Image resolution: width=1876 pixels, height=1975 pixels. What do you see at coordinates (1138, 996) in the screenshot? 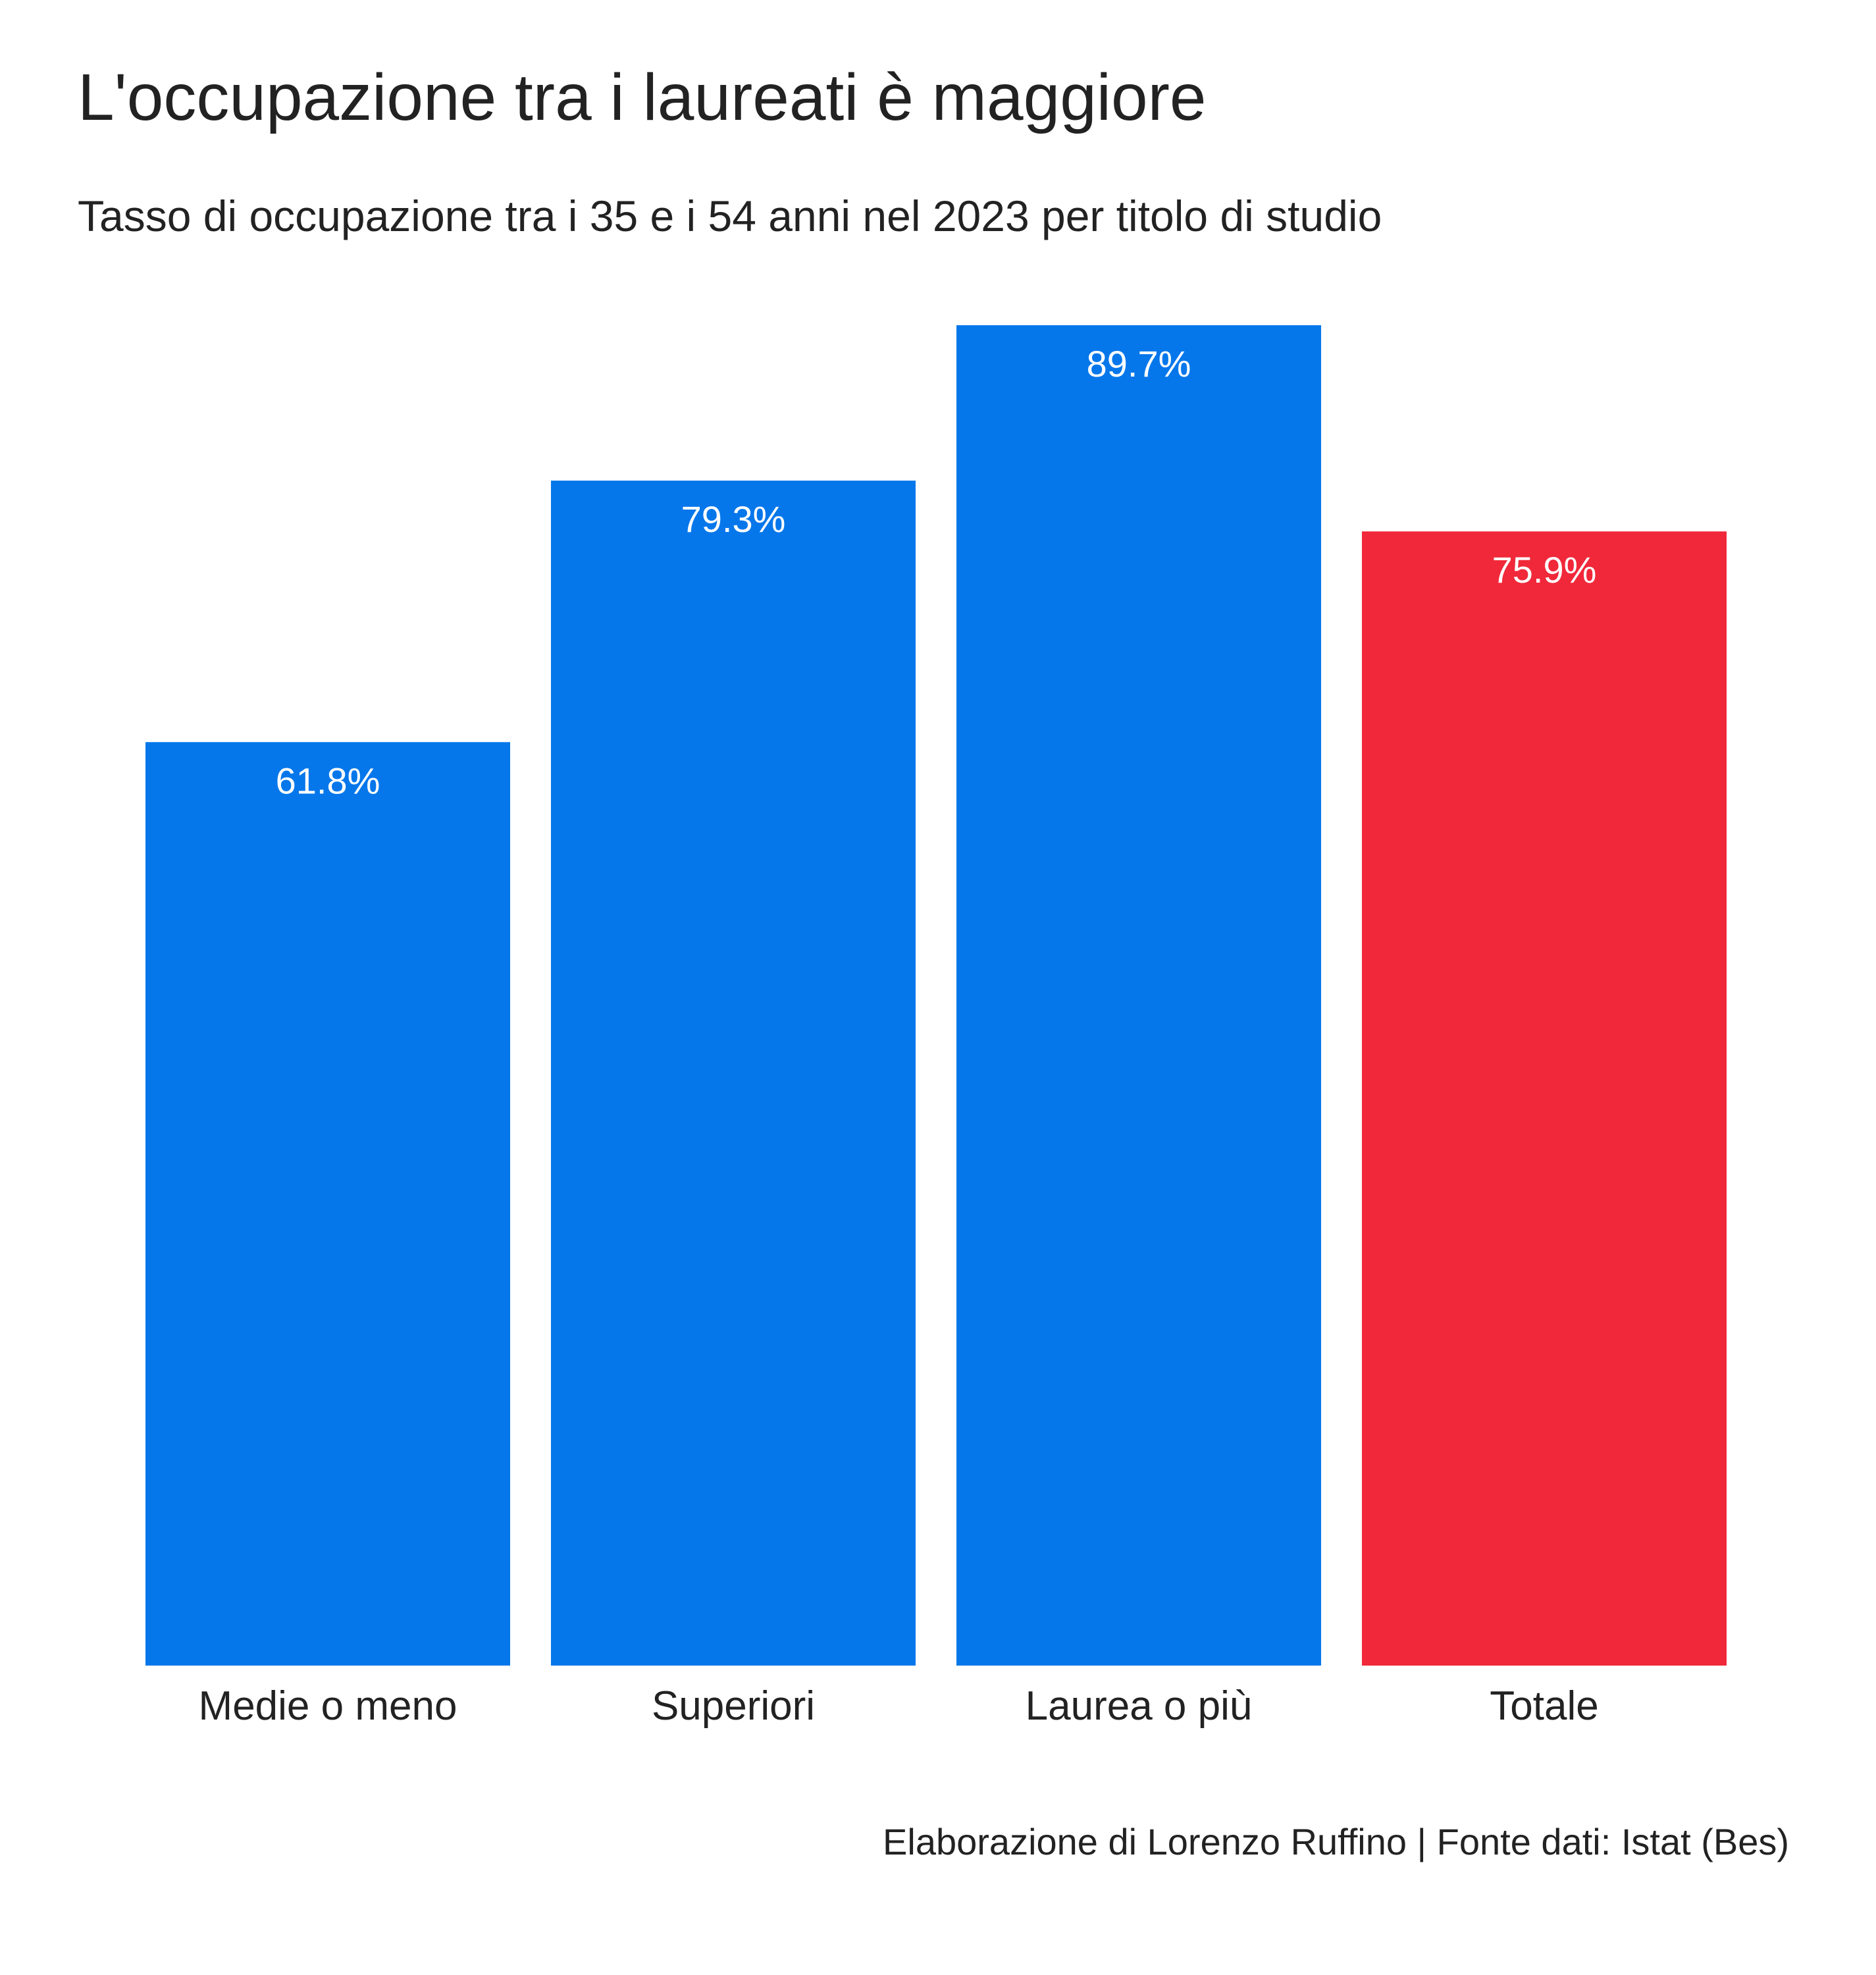
I see `bar-laurea-o-pi` at bounding box center [1138, 996].